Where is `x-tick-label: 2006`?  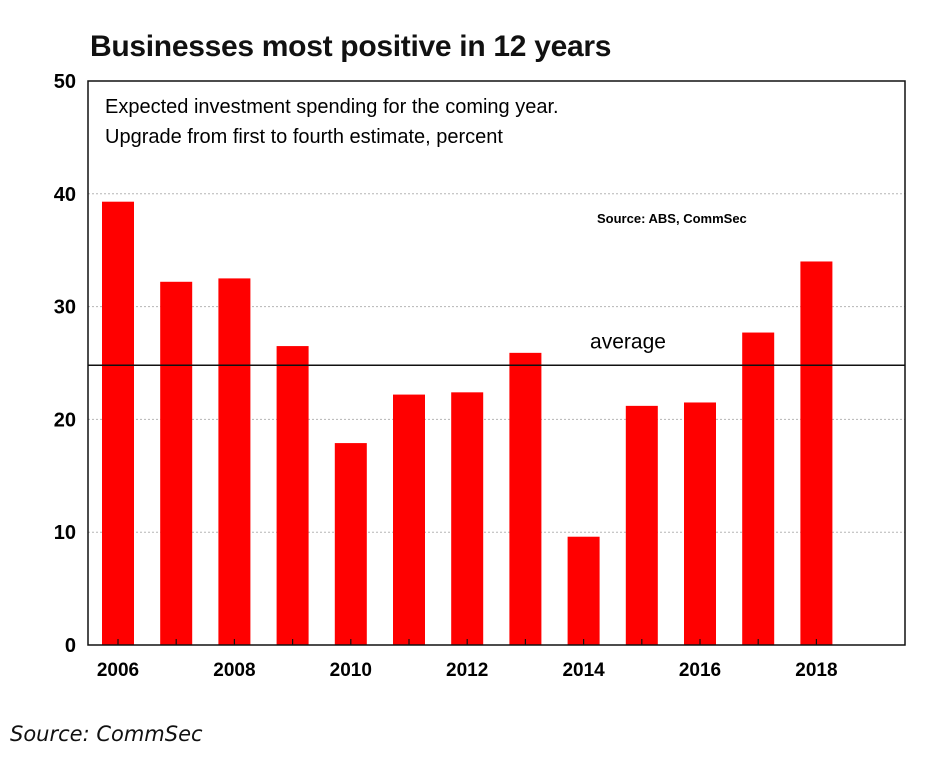 x-tick-label: 2006 is located at coordinates (118, 670).